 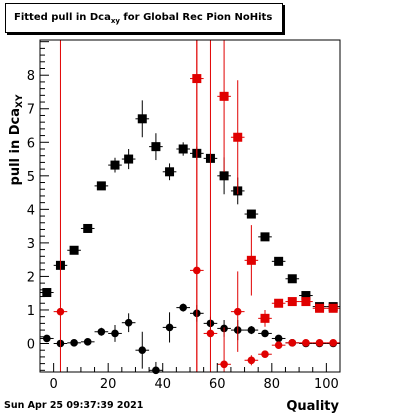 I want to click on y-tick-label: 5, so click(x=31, y=177).